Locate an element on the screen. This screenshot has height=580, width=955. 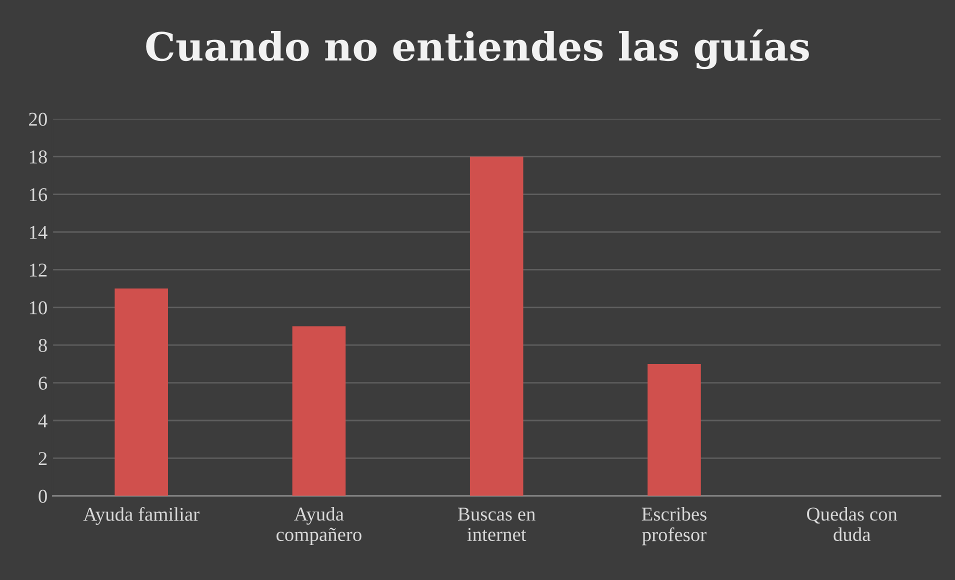
y-tick-label: 8 is located at coordinates (42, 345).